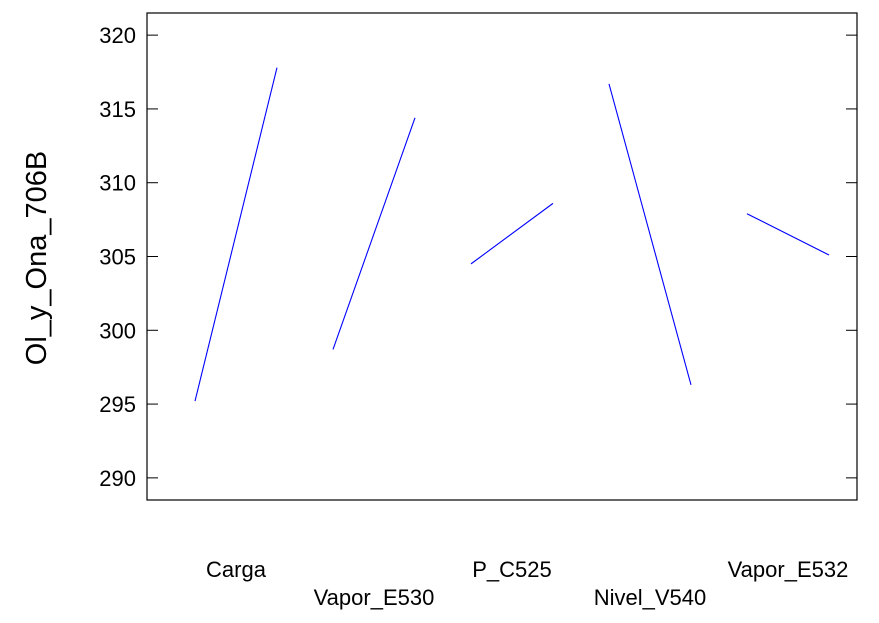 This screenshot has height=623, width=879. I want to click on effect-line-nivel-v540, so click(650, 234).